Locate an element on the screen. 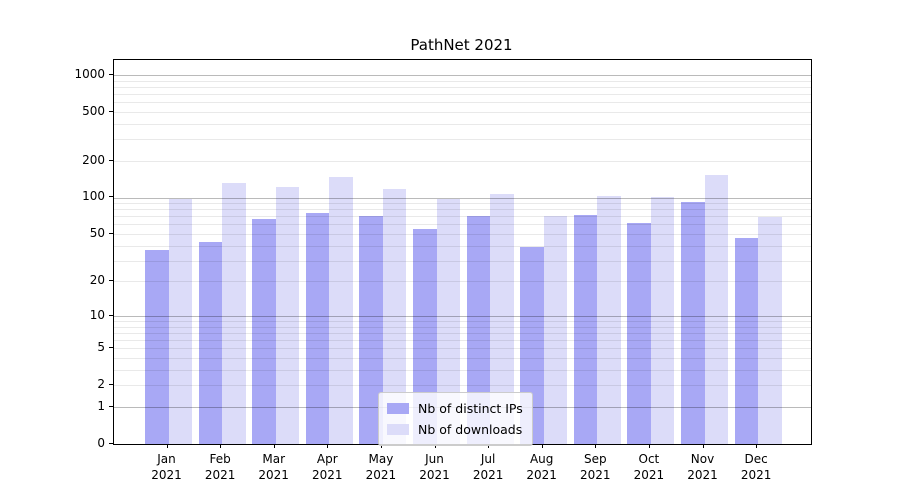 This screenshot has height=500, width=900. y-tick-label: 100 is located at coordinates (93, 196).